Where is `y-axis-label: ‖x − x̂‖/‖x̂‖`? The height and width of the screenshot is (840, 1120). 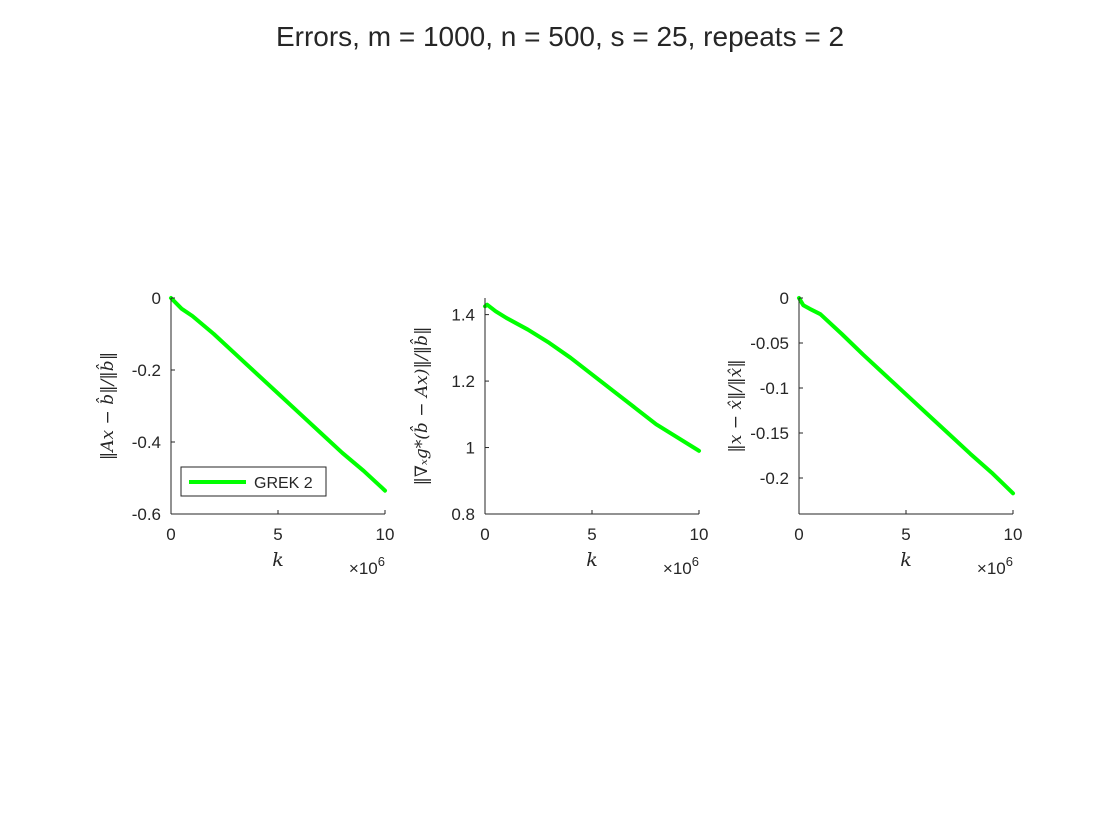
y-axis-label: ‖x − x̂‖/‖x̂‖ is located at coordinates (736, 406).